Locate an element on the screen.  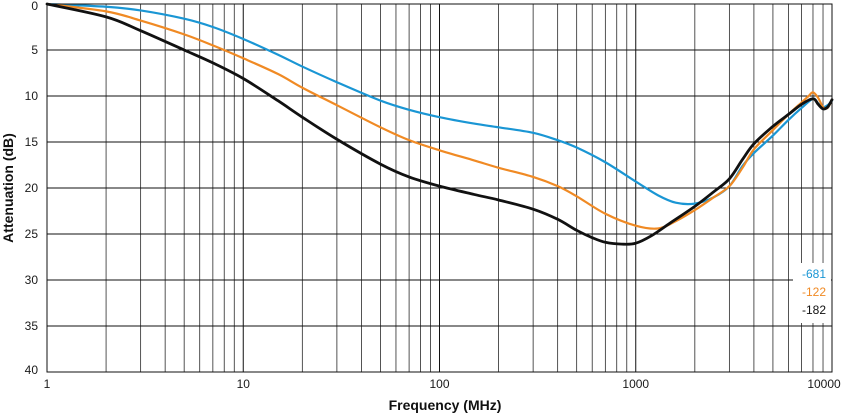
legend: -681 -122 -182 is located at coordinates (814, 292).